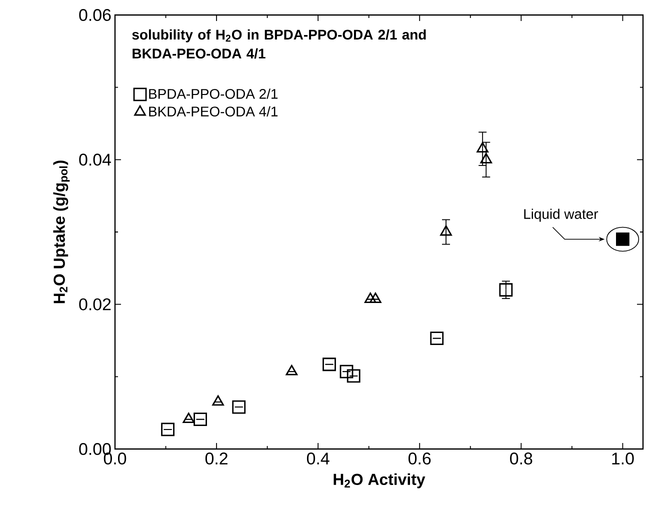 Image resolution: width=650 pixels, height=522 pixels. Describe the element at coordinates (61, 232) in the screenshot. I see `y-axis-title: H$_{2}$O Uptake (g/g$_{pol}$)` at that location.